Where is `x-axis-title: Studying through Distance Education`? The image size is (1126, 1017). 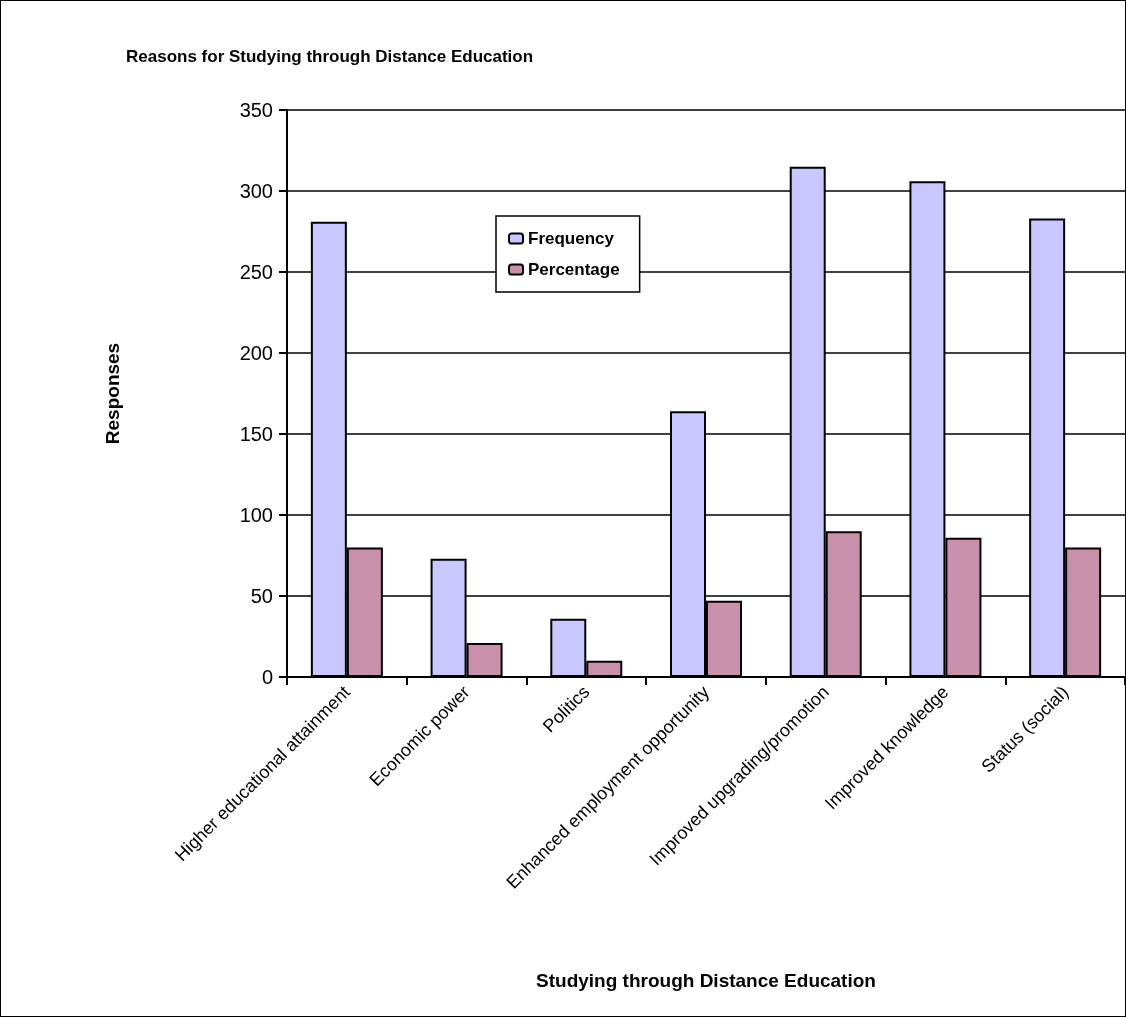
x-axis-title: Studying through Distance Education is located at coordinates (706, 980).